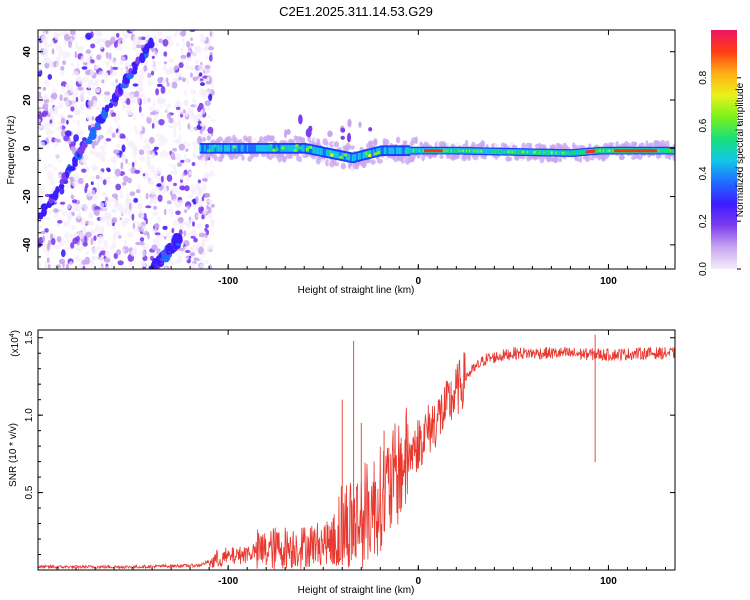 The height and width of the screenshot is (600, 750). What do you see at coordinates (703, 77) in the screenshot?
I see `colorbar-tick-label: 0.8` at bounding box center [703, 77].